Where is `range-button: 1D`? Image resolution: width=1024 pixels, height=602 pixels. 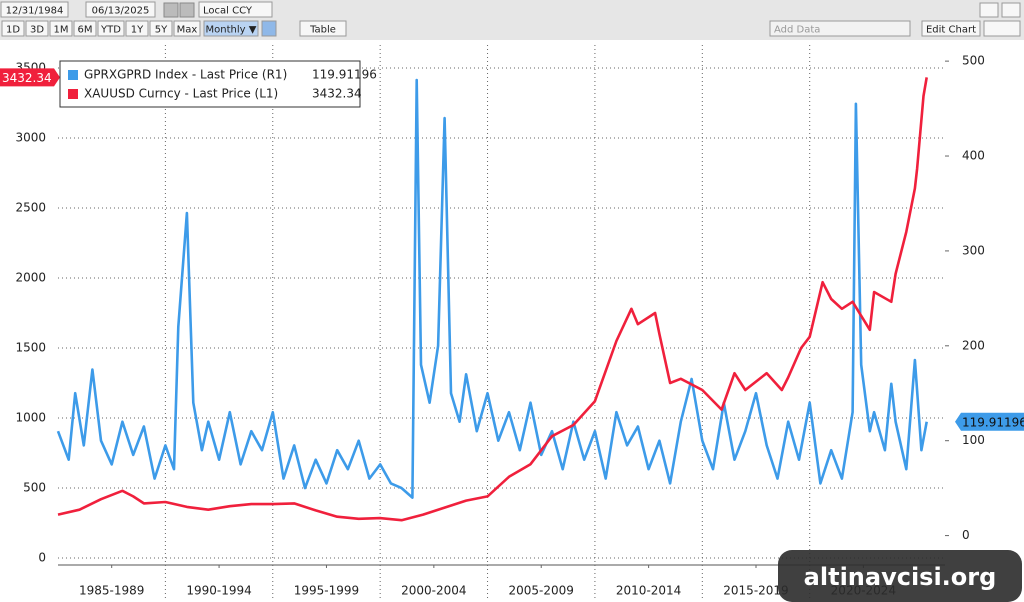 range-button: 1D is located at coordinates (13, 30).